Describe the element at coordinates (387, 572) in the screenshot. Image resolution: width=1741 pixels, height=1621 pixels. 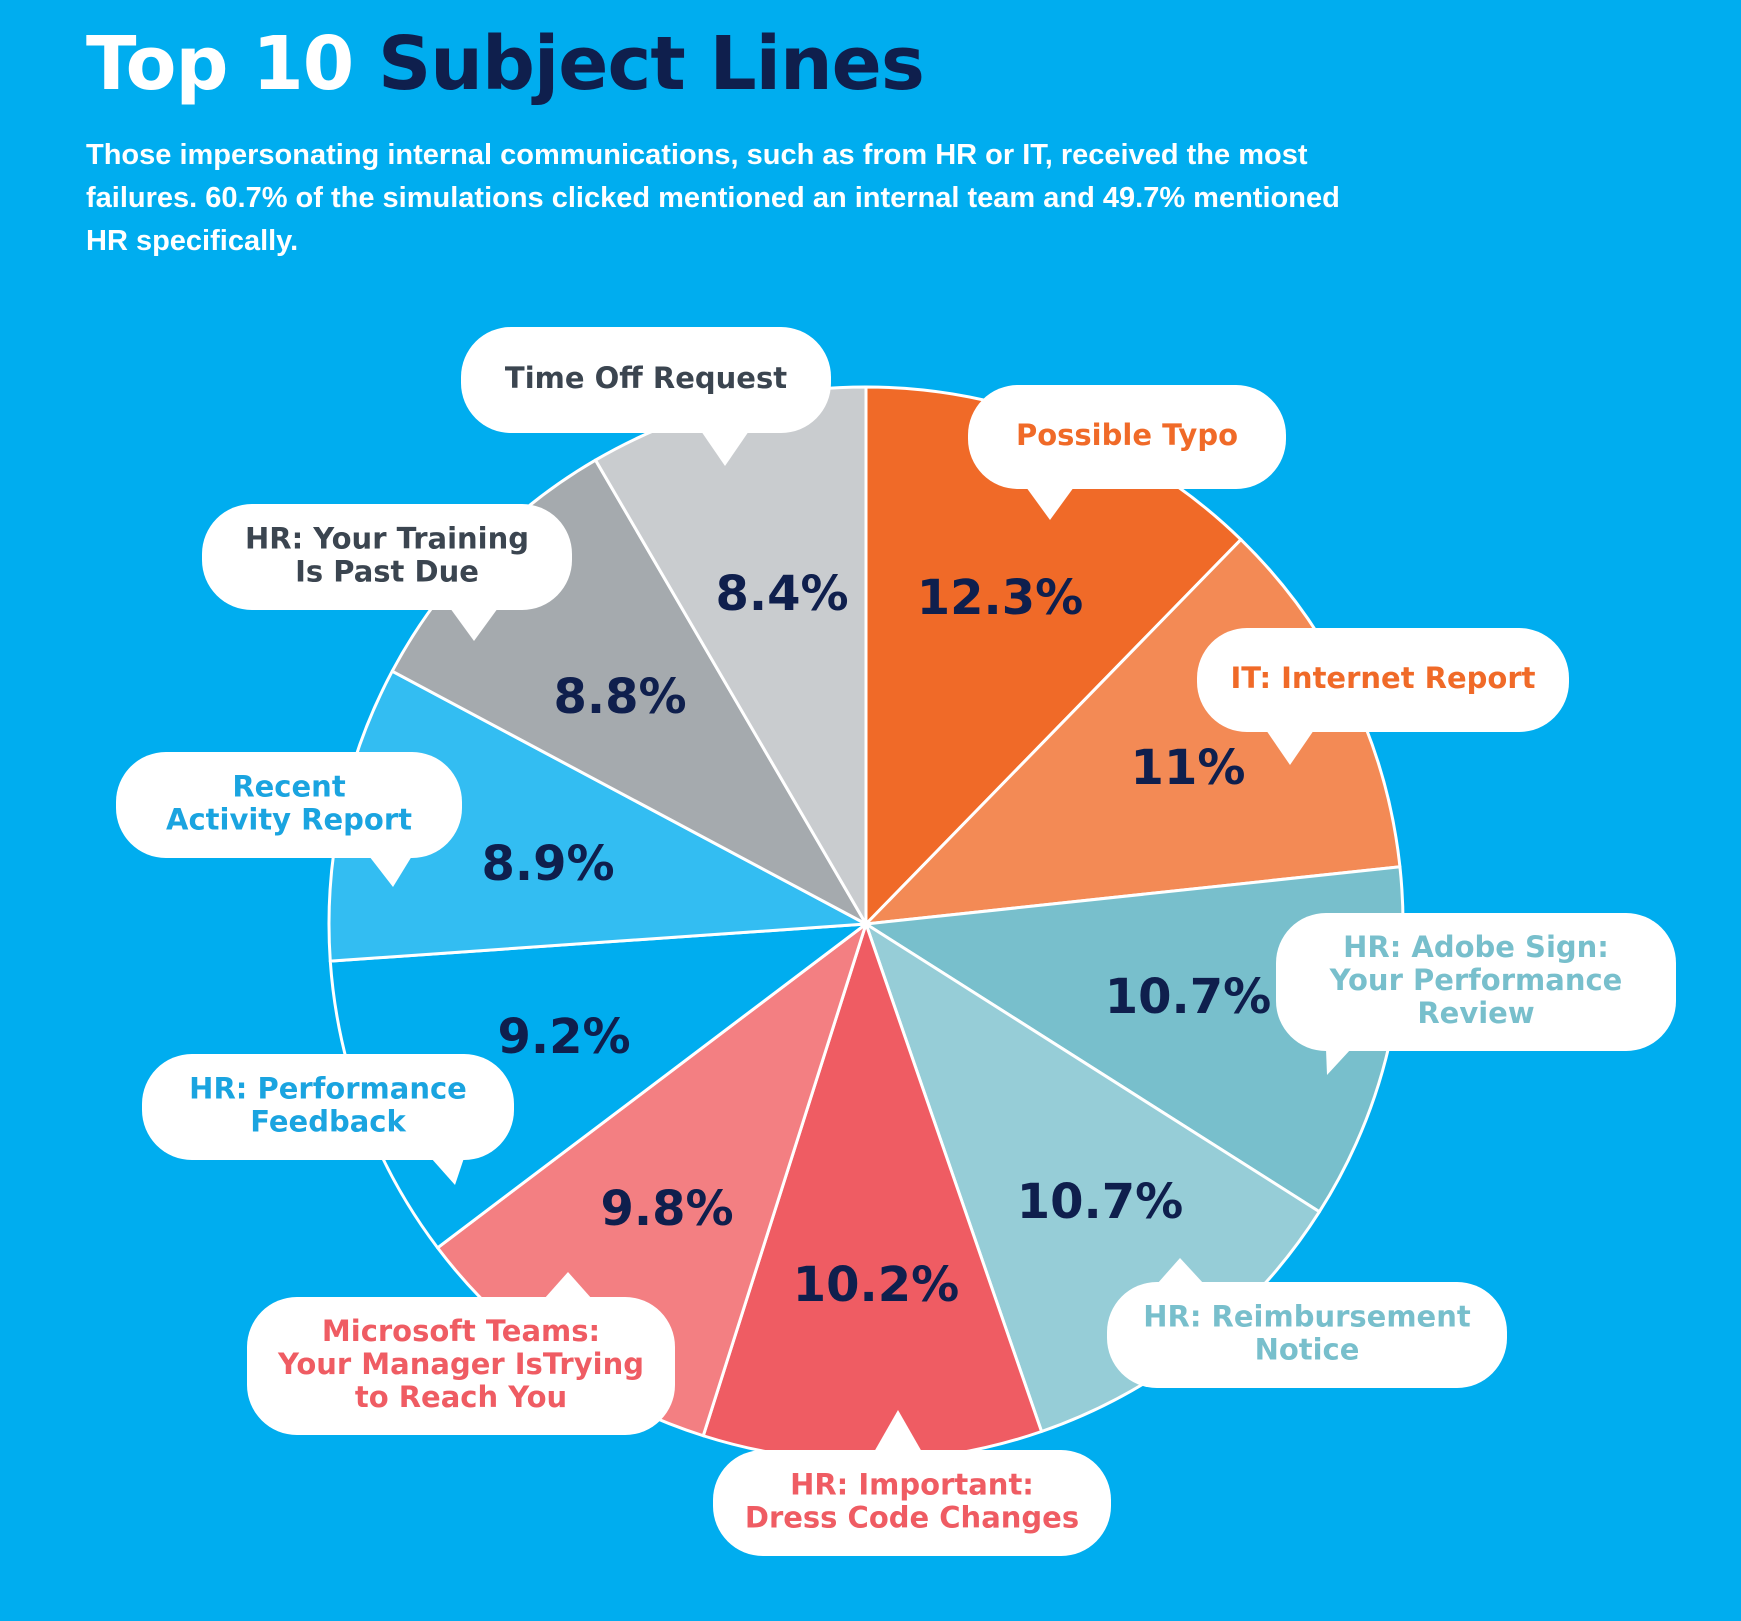
I see `callout-label-line: Is Past Due` at that location.